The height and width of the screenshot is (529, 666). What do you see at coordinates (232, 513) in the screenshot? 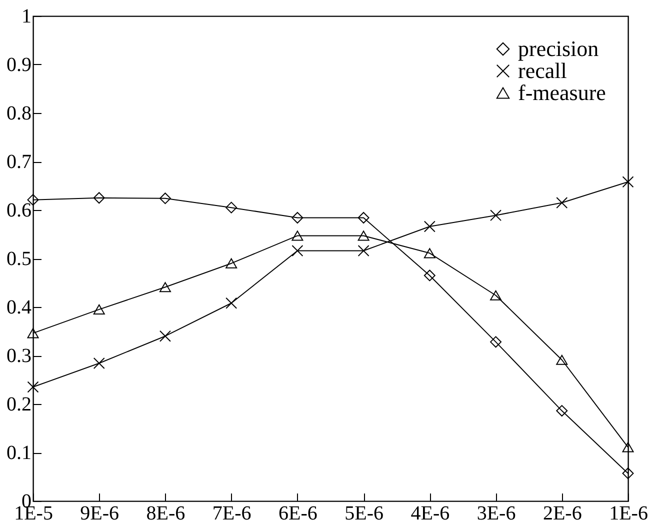
I see `x-tick-label: 7E-6` at bounding box center [232, 513].